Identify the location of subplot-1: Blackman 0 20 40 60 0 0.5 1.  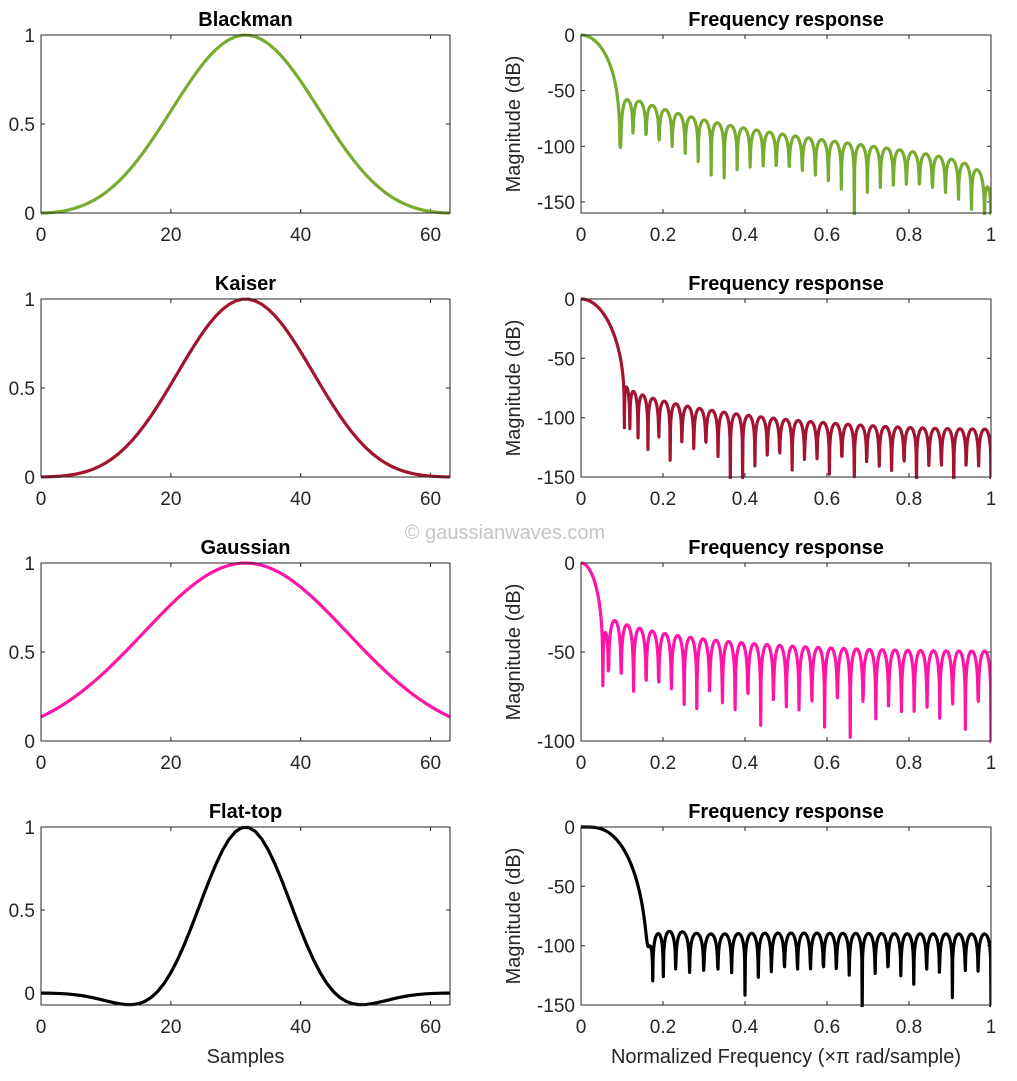
(230, 127).